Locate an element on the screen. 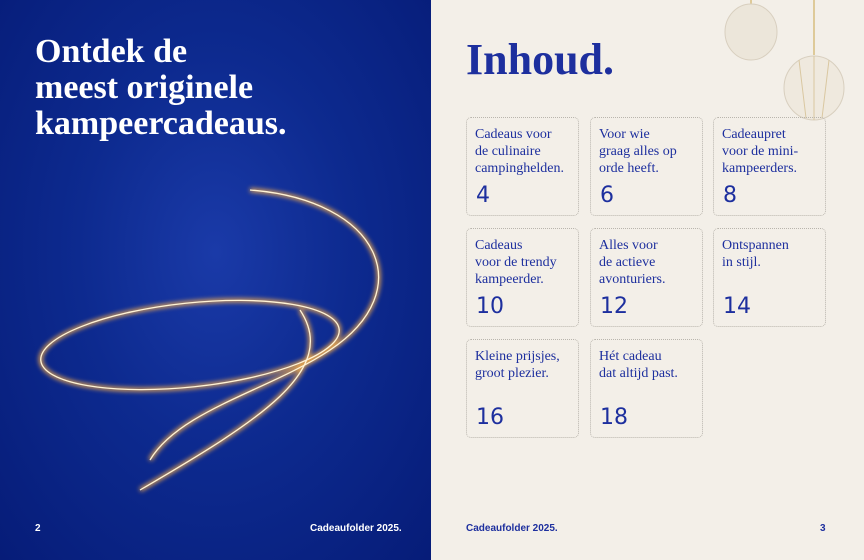  page-title: Inhoud. is located at coordinates (540, 59).